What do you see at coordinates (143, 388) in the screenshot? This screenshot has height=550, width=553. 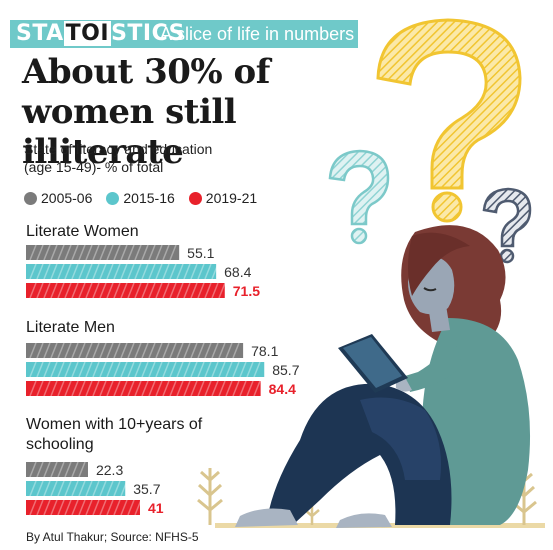 I see `bar-1-2019` at bounding box center [143, 388].